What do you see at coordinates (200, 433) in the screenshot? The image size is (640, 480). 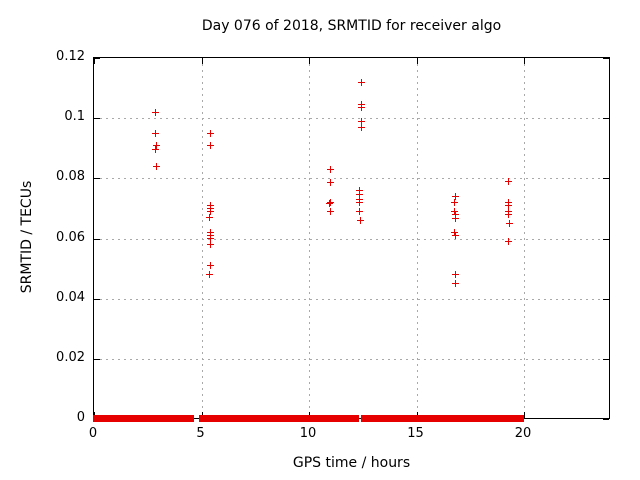 I see `x-tick-label: 5` at bounding box center [200, 433].